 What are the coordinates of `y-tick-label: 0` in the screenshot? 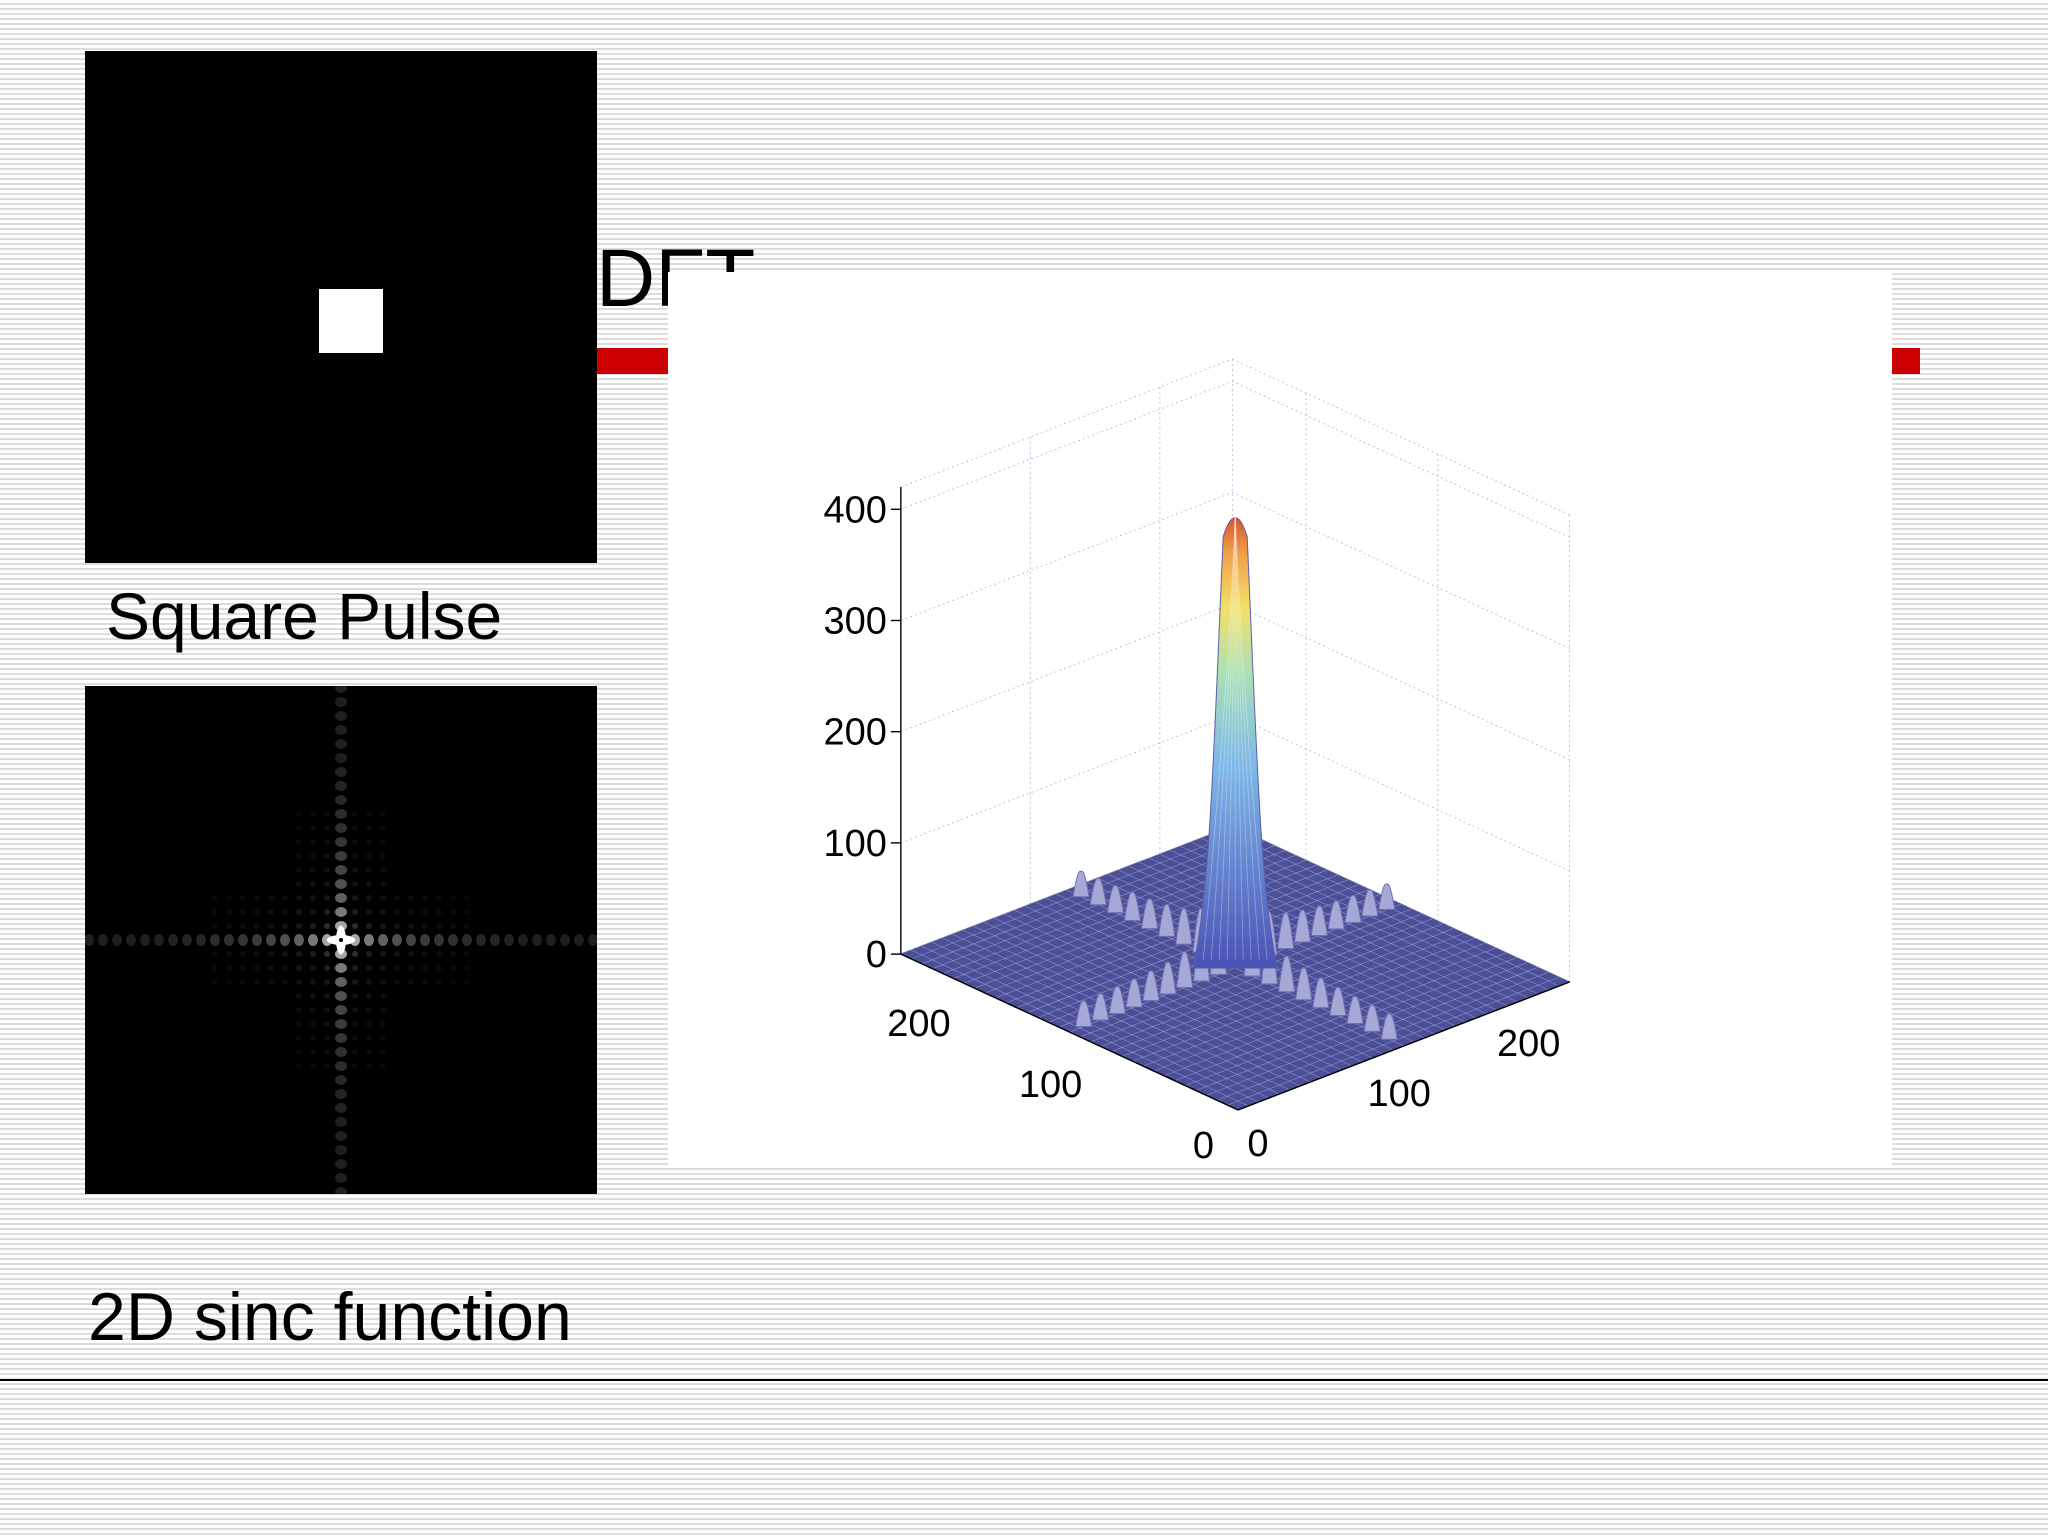 It's located at (1203, 1146).